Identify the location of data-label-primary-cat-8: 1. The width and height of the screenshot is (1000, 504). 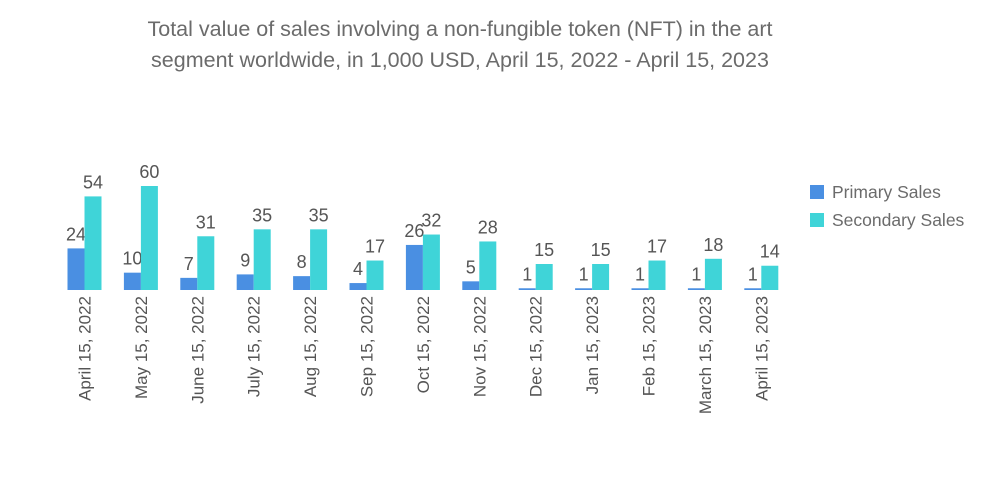
(527, 274).